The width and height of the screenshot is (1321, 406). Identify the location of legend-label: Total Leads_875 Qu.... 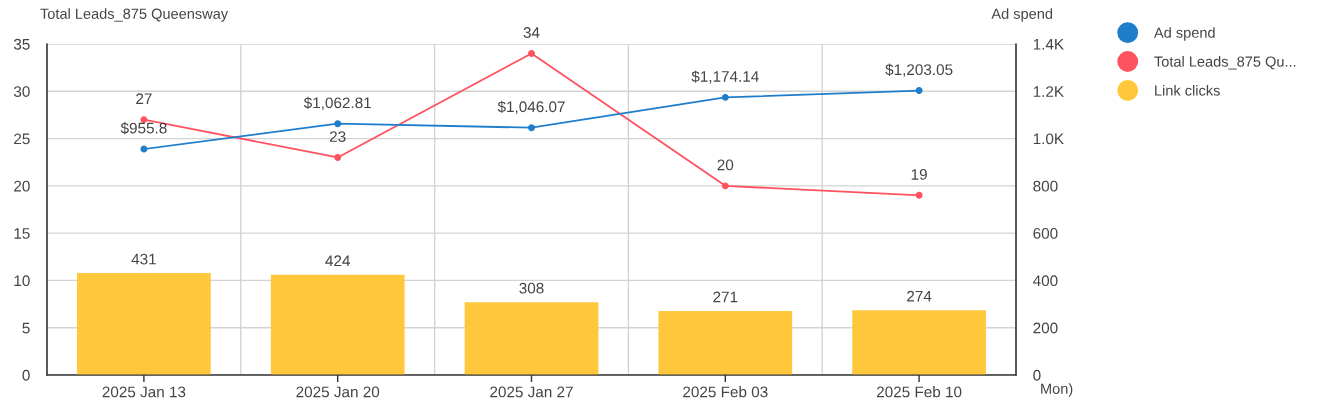
(1225, 63).